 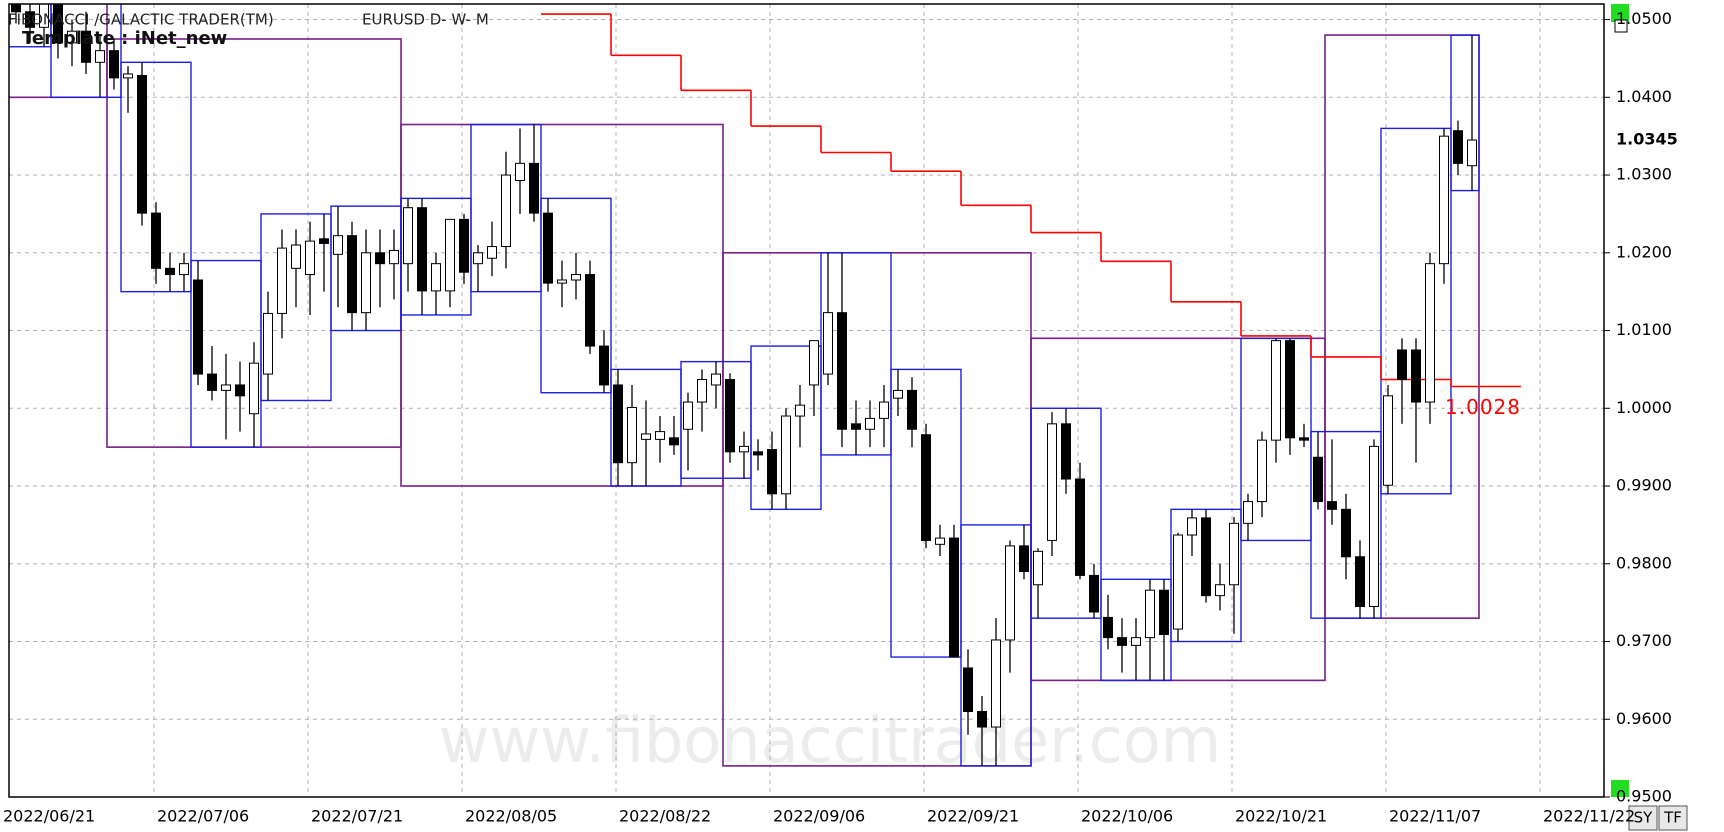 I want to click on symbol-label: EURUSD D- W- M, so click(x=425, y=20).